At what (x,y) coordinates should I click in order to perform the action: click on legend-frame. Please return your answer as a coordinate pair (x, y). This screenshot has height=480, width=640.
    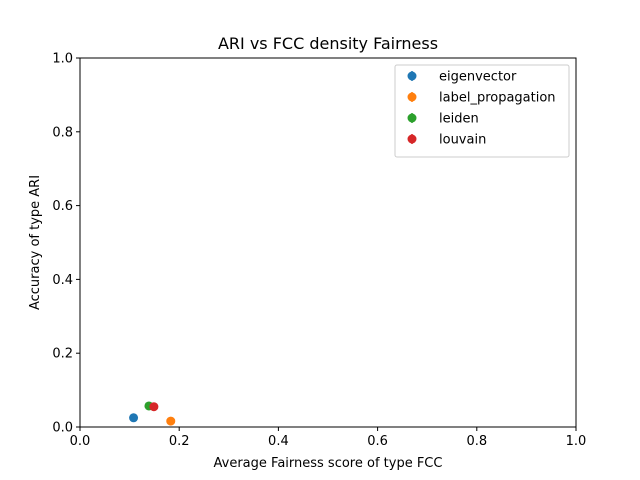
    Looking at the image, I should click on (482, 111).